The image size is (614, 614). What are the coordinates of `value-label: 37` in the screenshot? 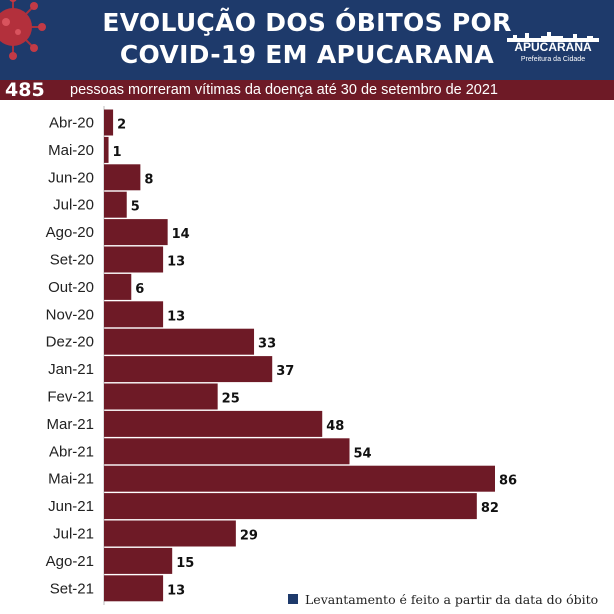 It's located at (285, 371).